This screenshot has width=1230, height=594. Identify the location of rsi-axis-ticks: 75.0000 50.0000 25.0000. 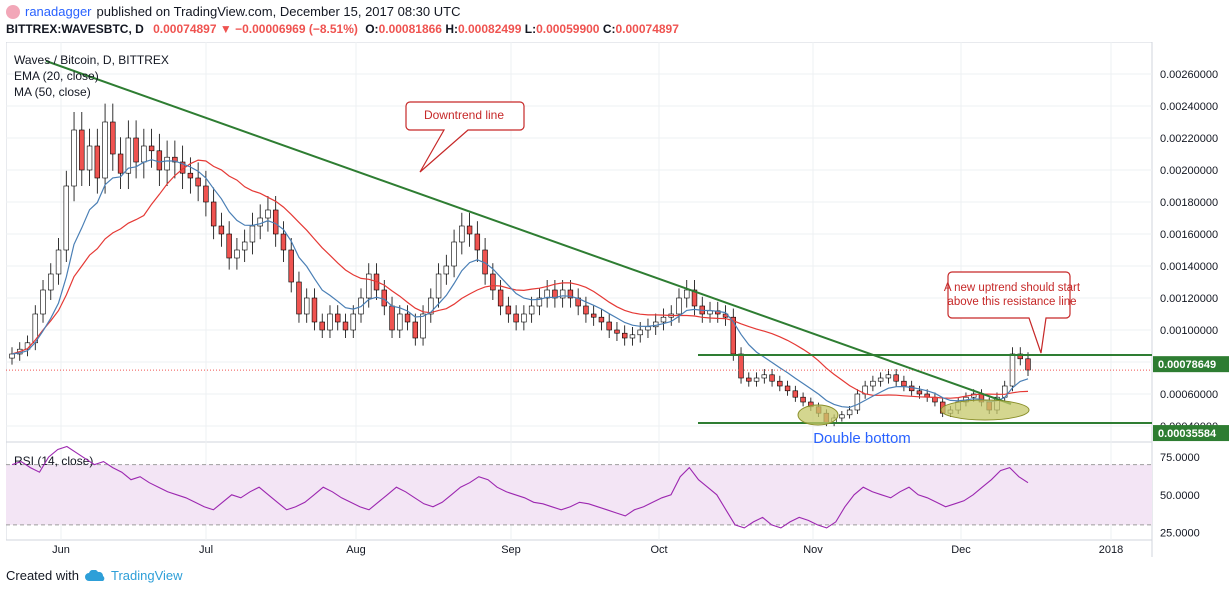
(1180, 495).